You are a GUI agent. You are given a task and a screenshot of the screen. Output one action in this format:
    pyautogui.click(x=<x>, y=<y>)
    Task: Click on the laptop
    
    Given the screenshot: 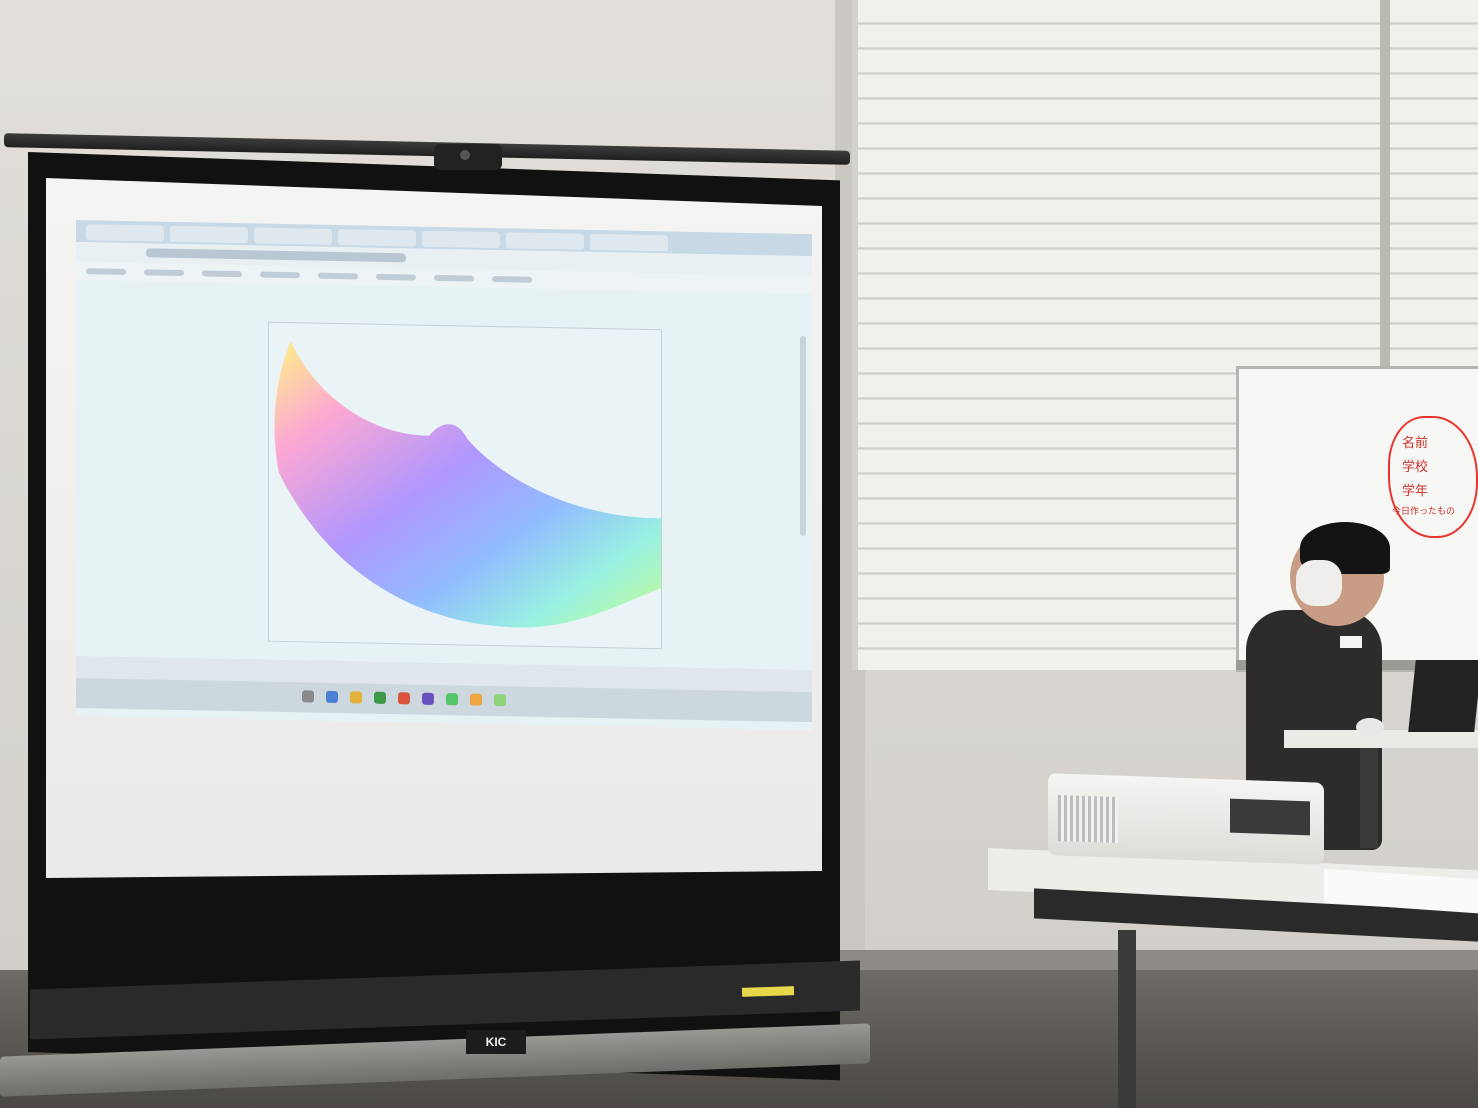 What is the action you would take?
    pyautogui.click(x=1443, y=696)
    